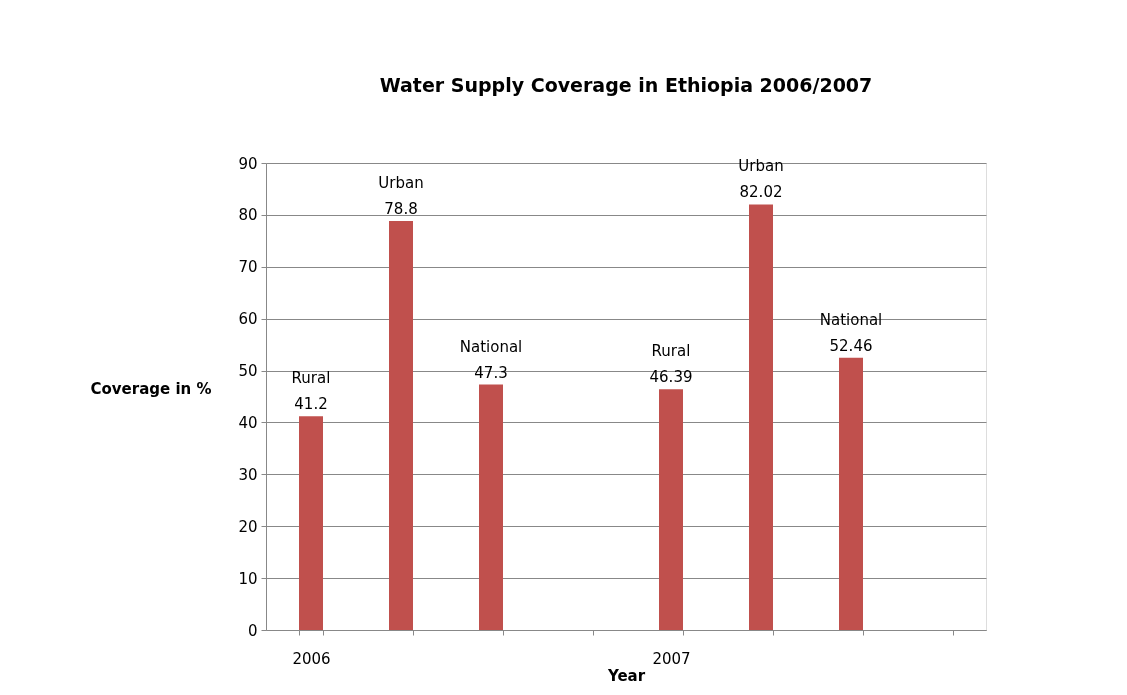 Image resolution: width=1127 pixels, height=695 pixels. What do you see at coordinates (671, 364) in the screenshot?
I see `data-label: Rural 46.39` at bounding box center [671, 364].